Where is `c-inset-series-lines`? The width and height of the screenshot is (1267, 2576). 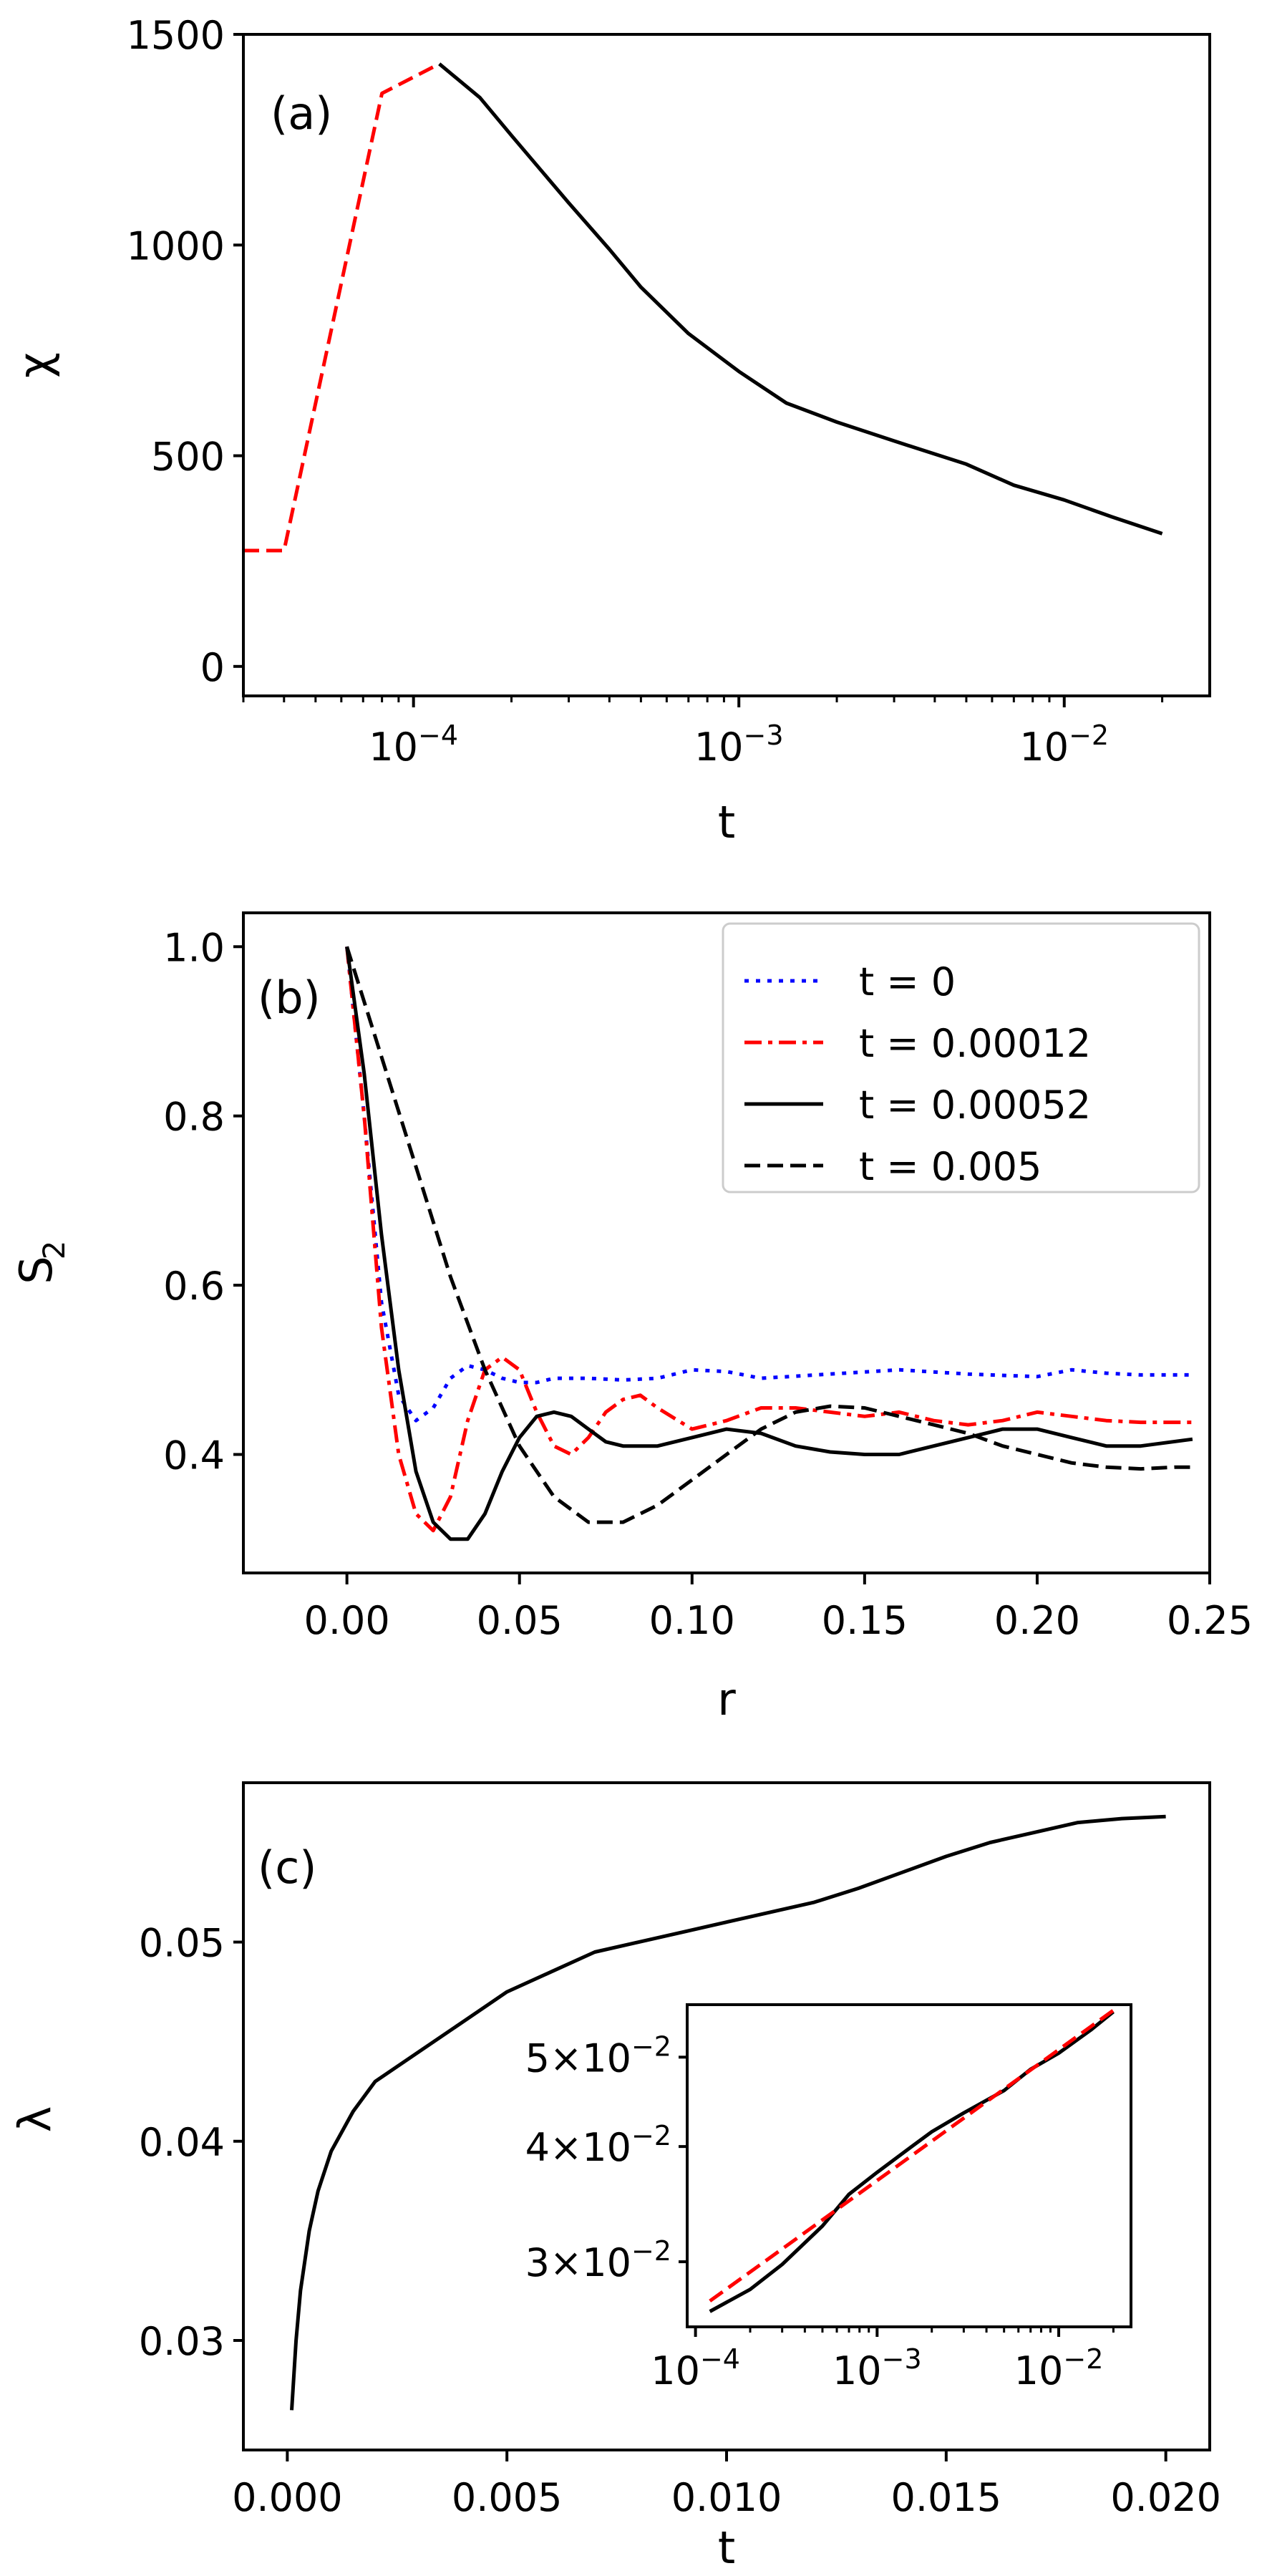
c-inset-series-lines is located at coordinates (912, 2160).